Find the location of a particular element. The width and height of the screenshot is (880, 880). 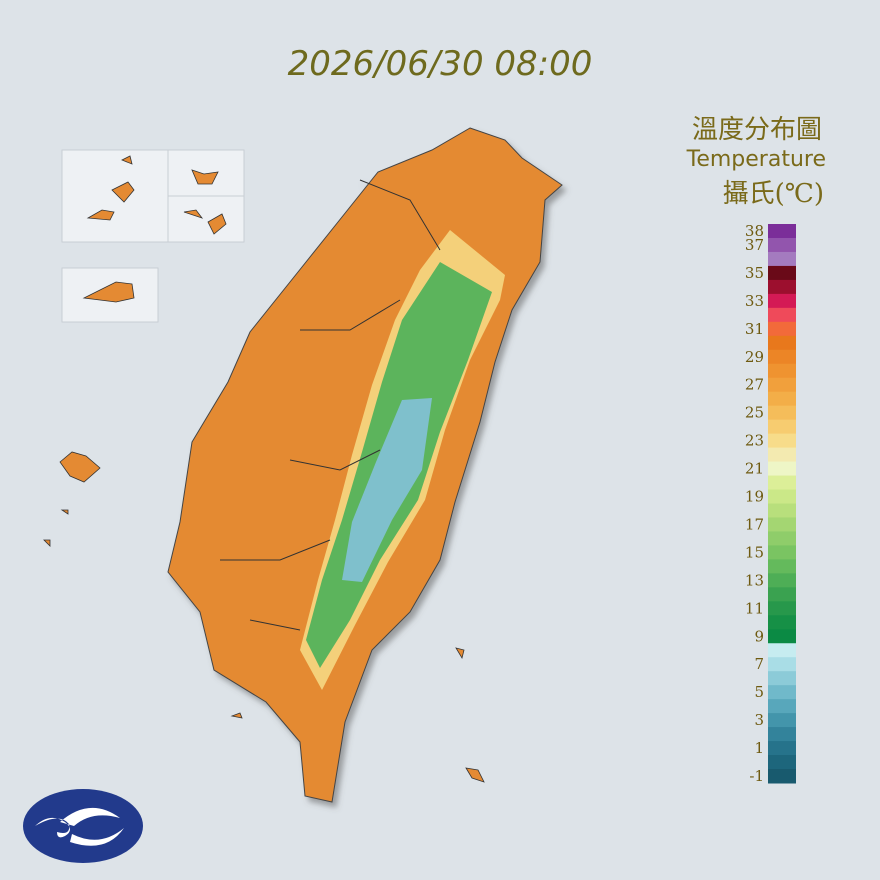

tick-label: 33 is located at coordinates (754, 301).